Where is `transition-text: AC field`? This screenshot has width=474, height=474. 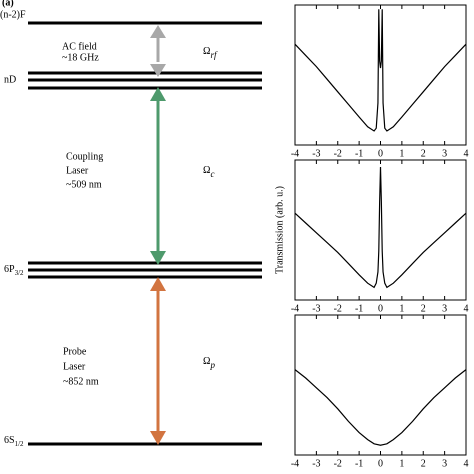 transition-text: AC field is located at coordinates (79, 46).